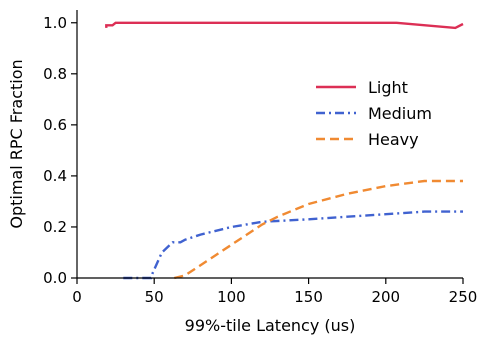 The height and width of the screenshot is (337, 482). What do you see at coordinates (16, 143) in the screenshot?
I see `y-axis-label: Optimal RPC Fraction` at bounding box center [16, 143].